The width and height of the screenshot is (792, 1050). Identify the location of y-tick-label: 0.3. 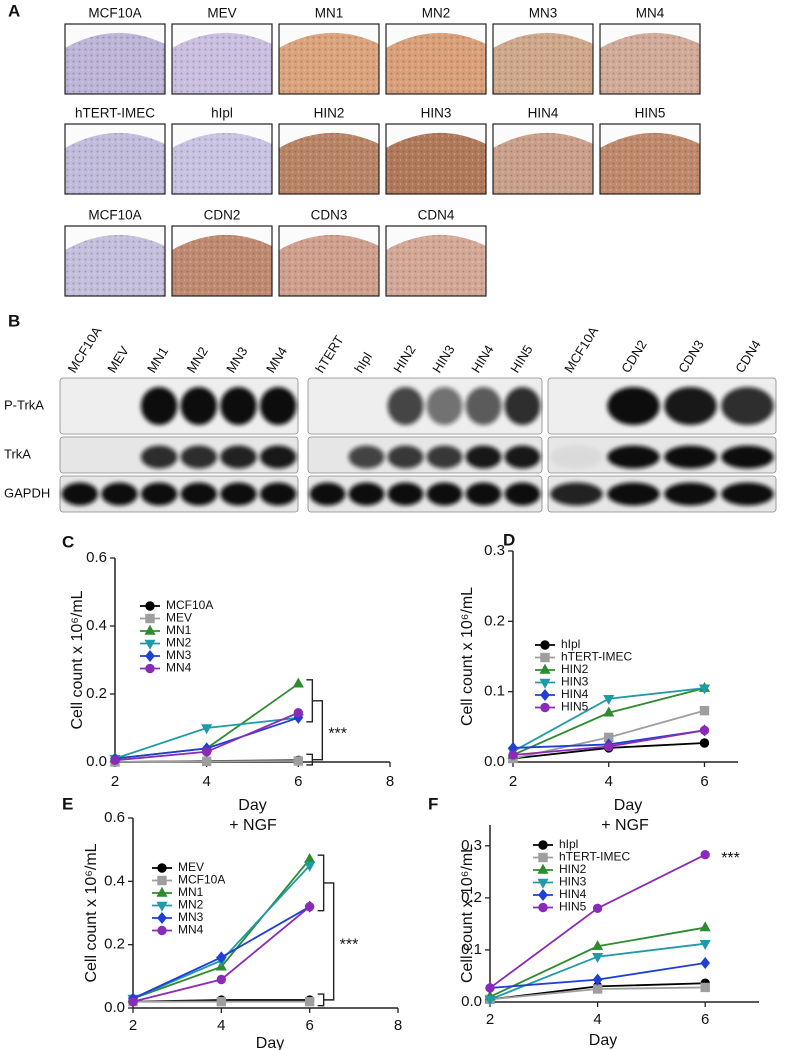
(471, 845).